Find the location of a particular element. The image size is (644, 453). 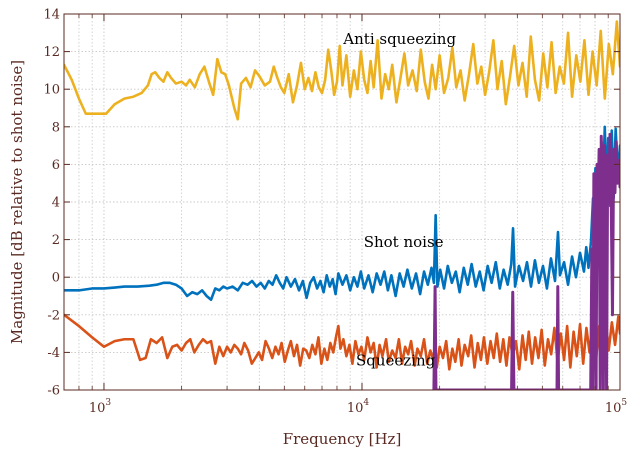

series-line-squeeze is located at coordinates (342, 342).